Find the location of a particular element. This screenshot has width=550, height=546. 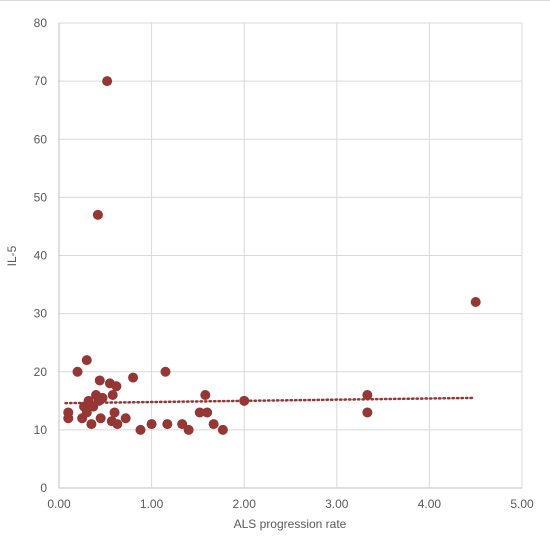

y-tick-label: 40 is located at coordinates (41, 256).